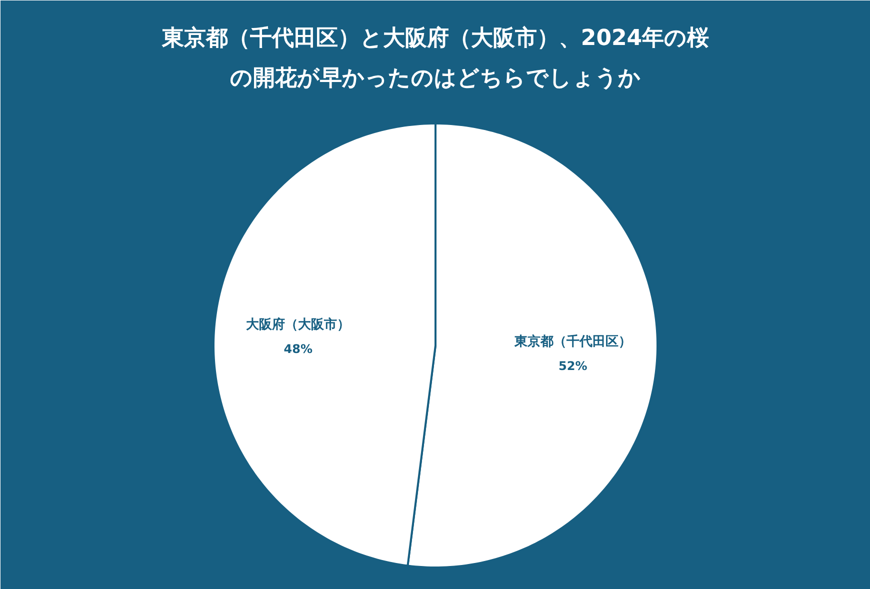  I want to click on slice-label: 東京都（千代田区）, so click(572, 342).